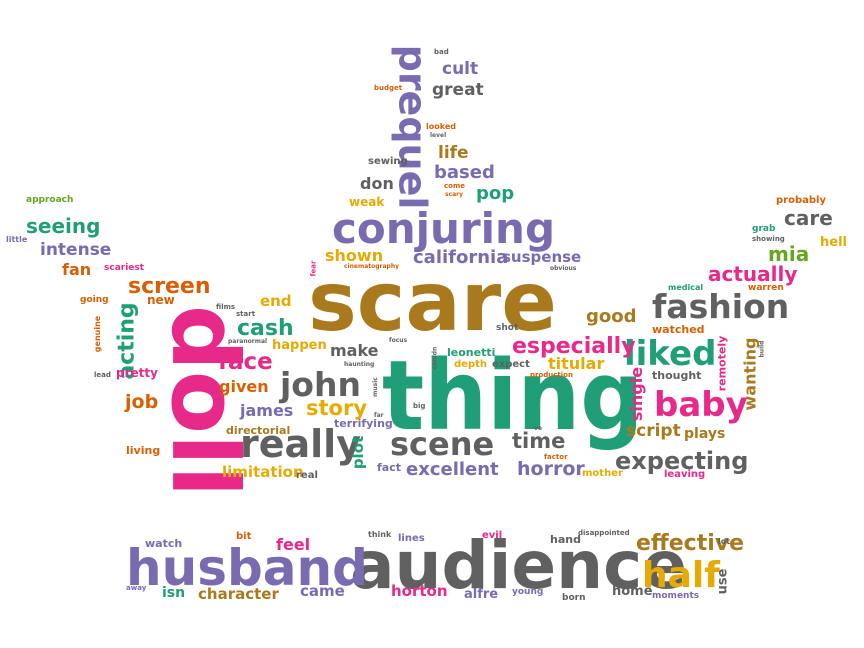  I want to click on word: screen, so click(169, 286).